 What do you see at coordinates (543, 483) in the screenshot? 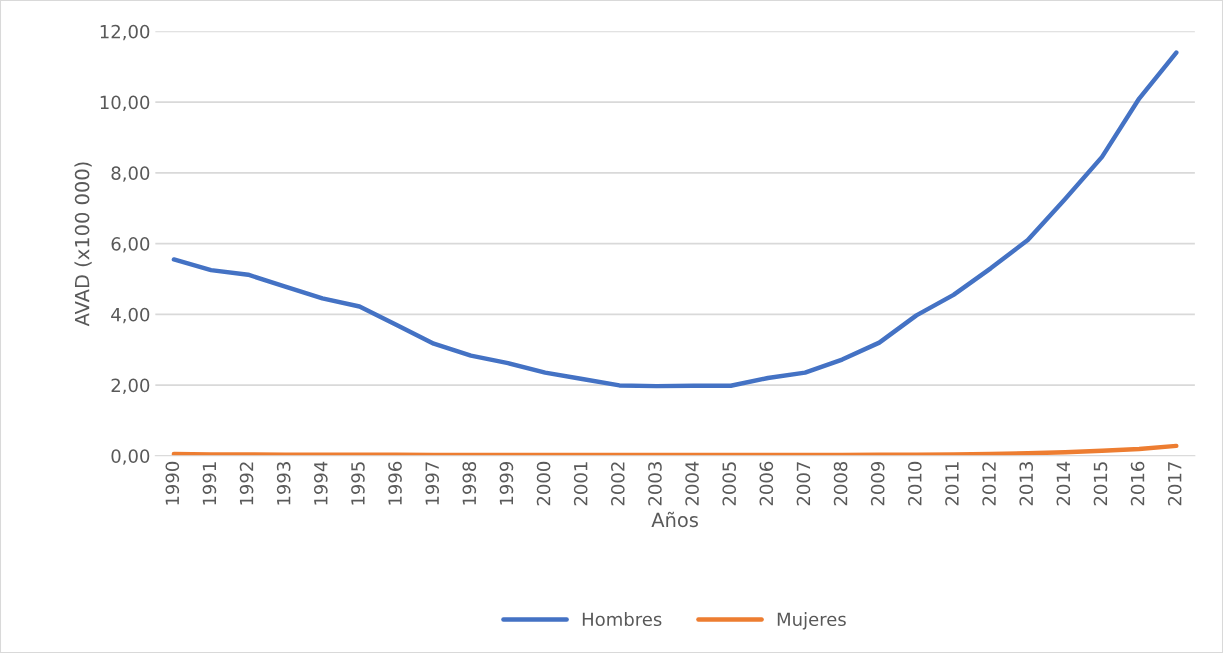
I see `x-tick-label: 2000` at bounding box center [543, 483].